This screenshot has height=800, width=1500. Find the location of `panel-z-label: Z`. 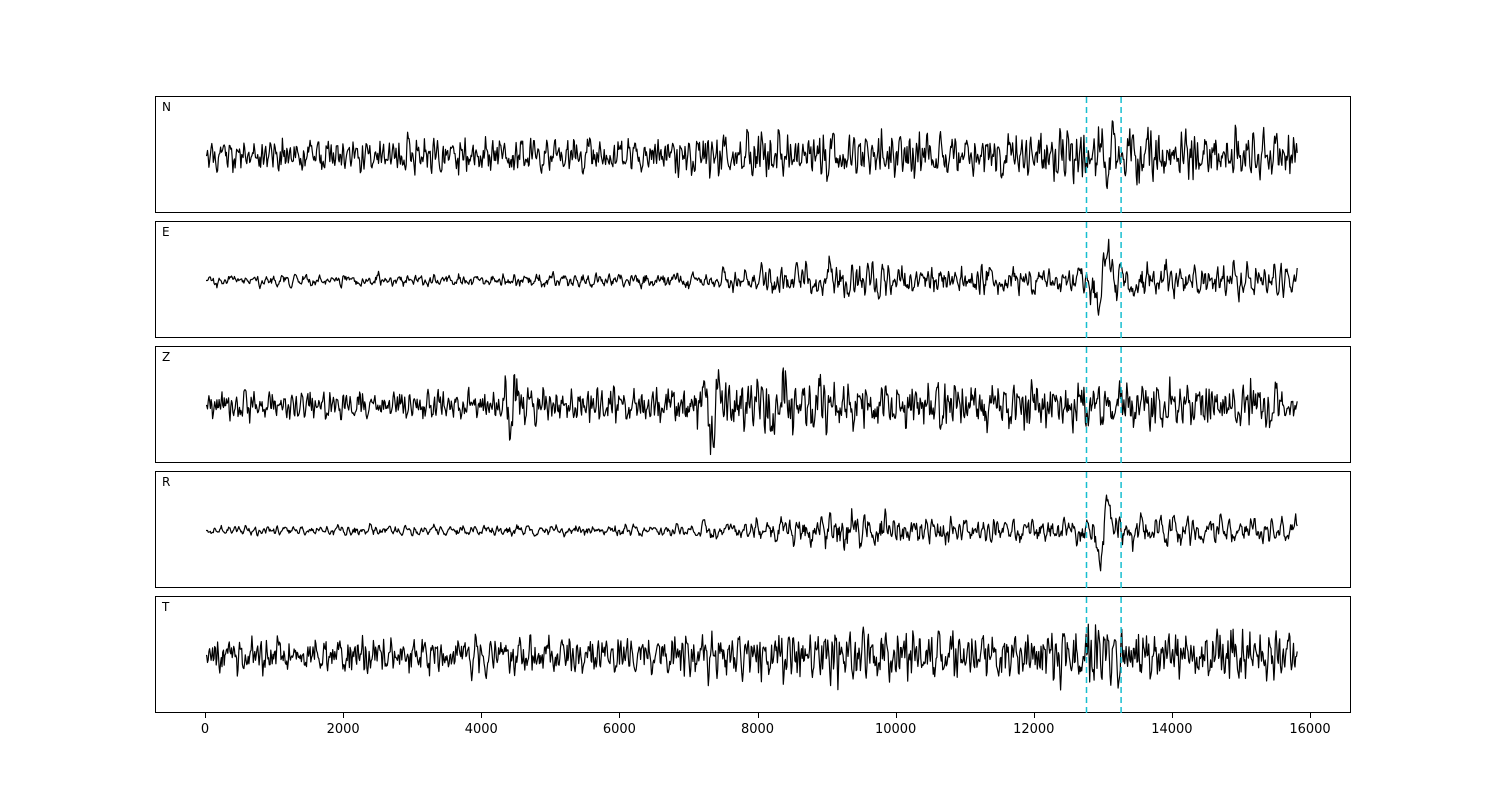

panel-z-label: Z is located at coordinates (166, 357).